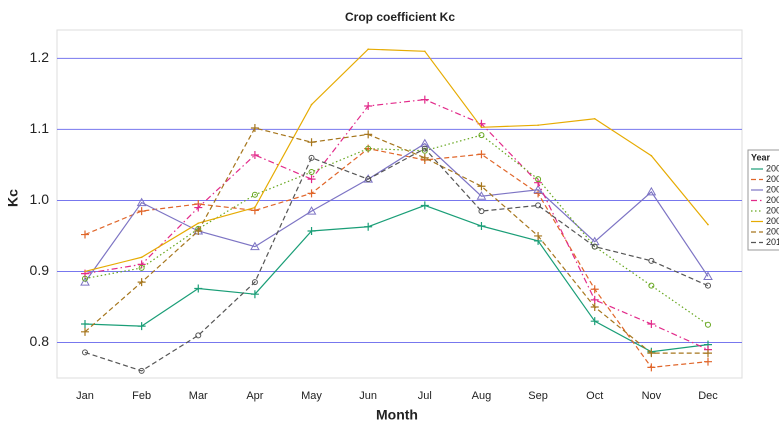 Image resolution: width=779 pixels, height=423 pixels. Describe the element at coordinates (772, 189) in the screenshot. I see `legend-label: 2005` at that location.